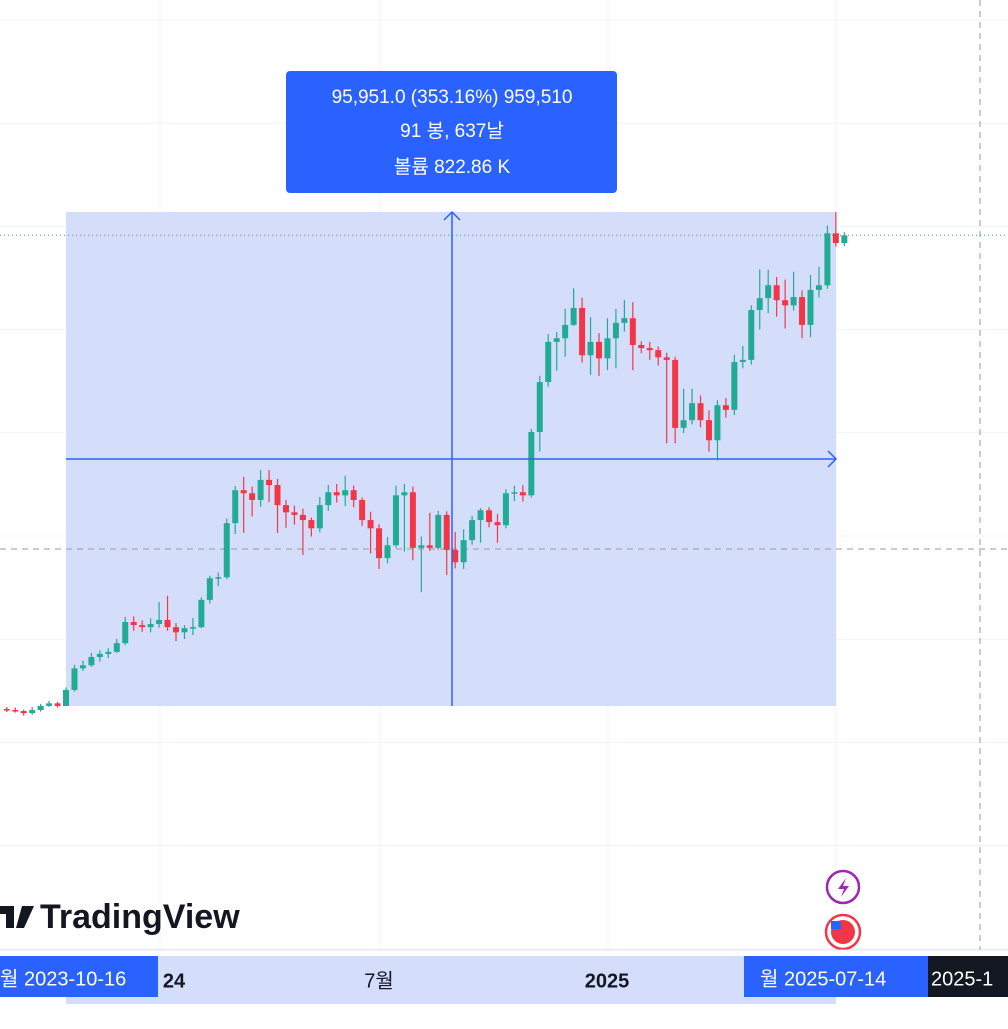 Image resolution: width=1008 pixels, height=1029 pixels. I want to click on measure-line: 95,951.0 (353.16%) 959,510, so click(452, 97).